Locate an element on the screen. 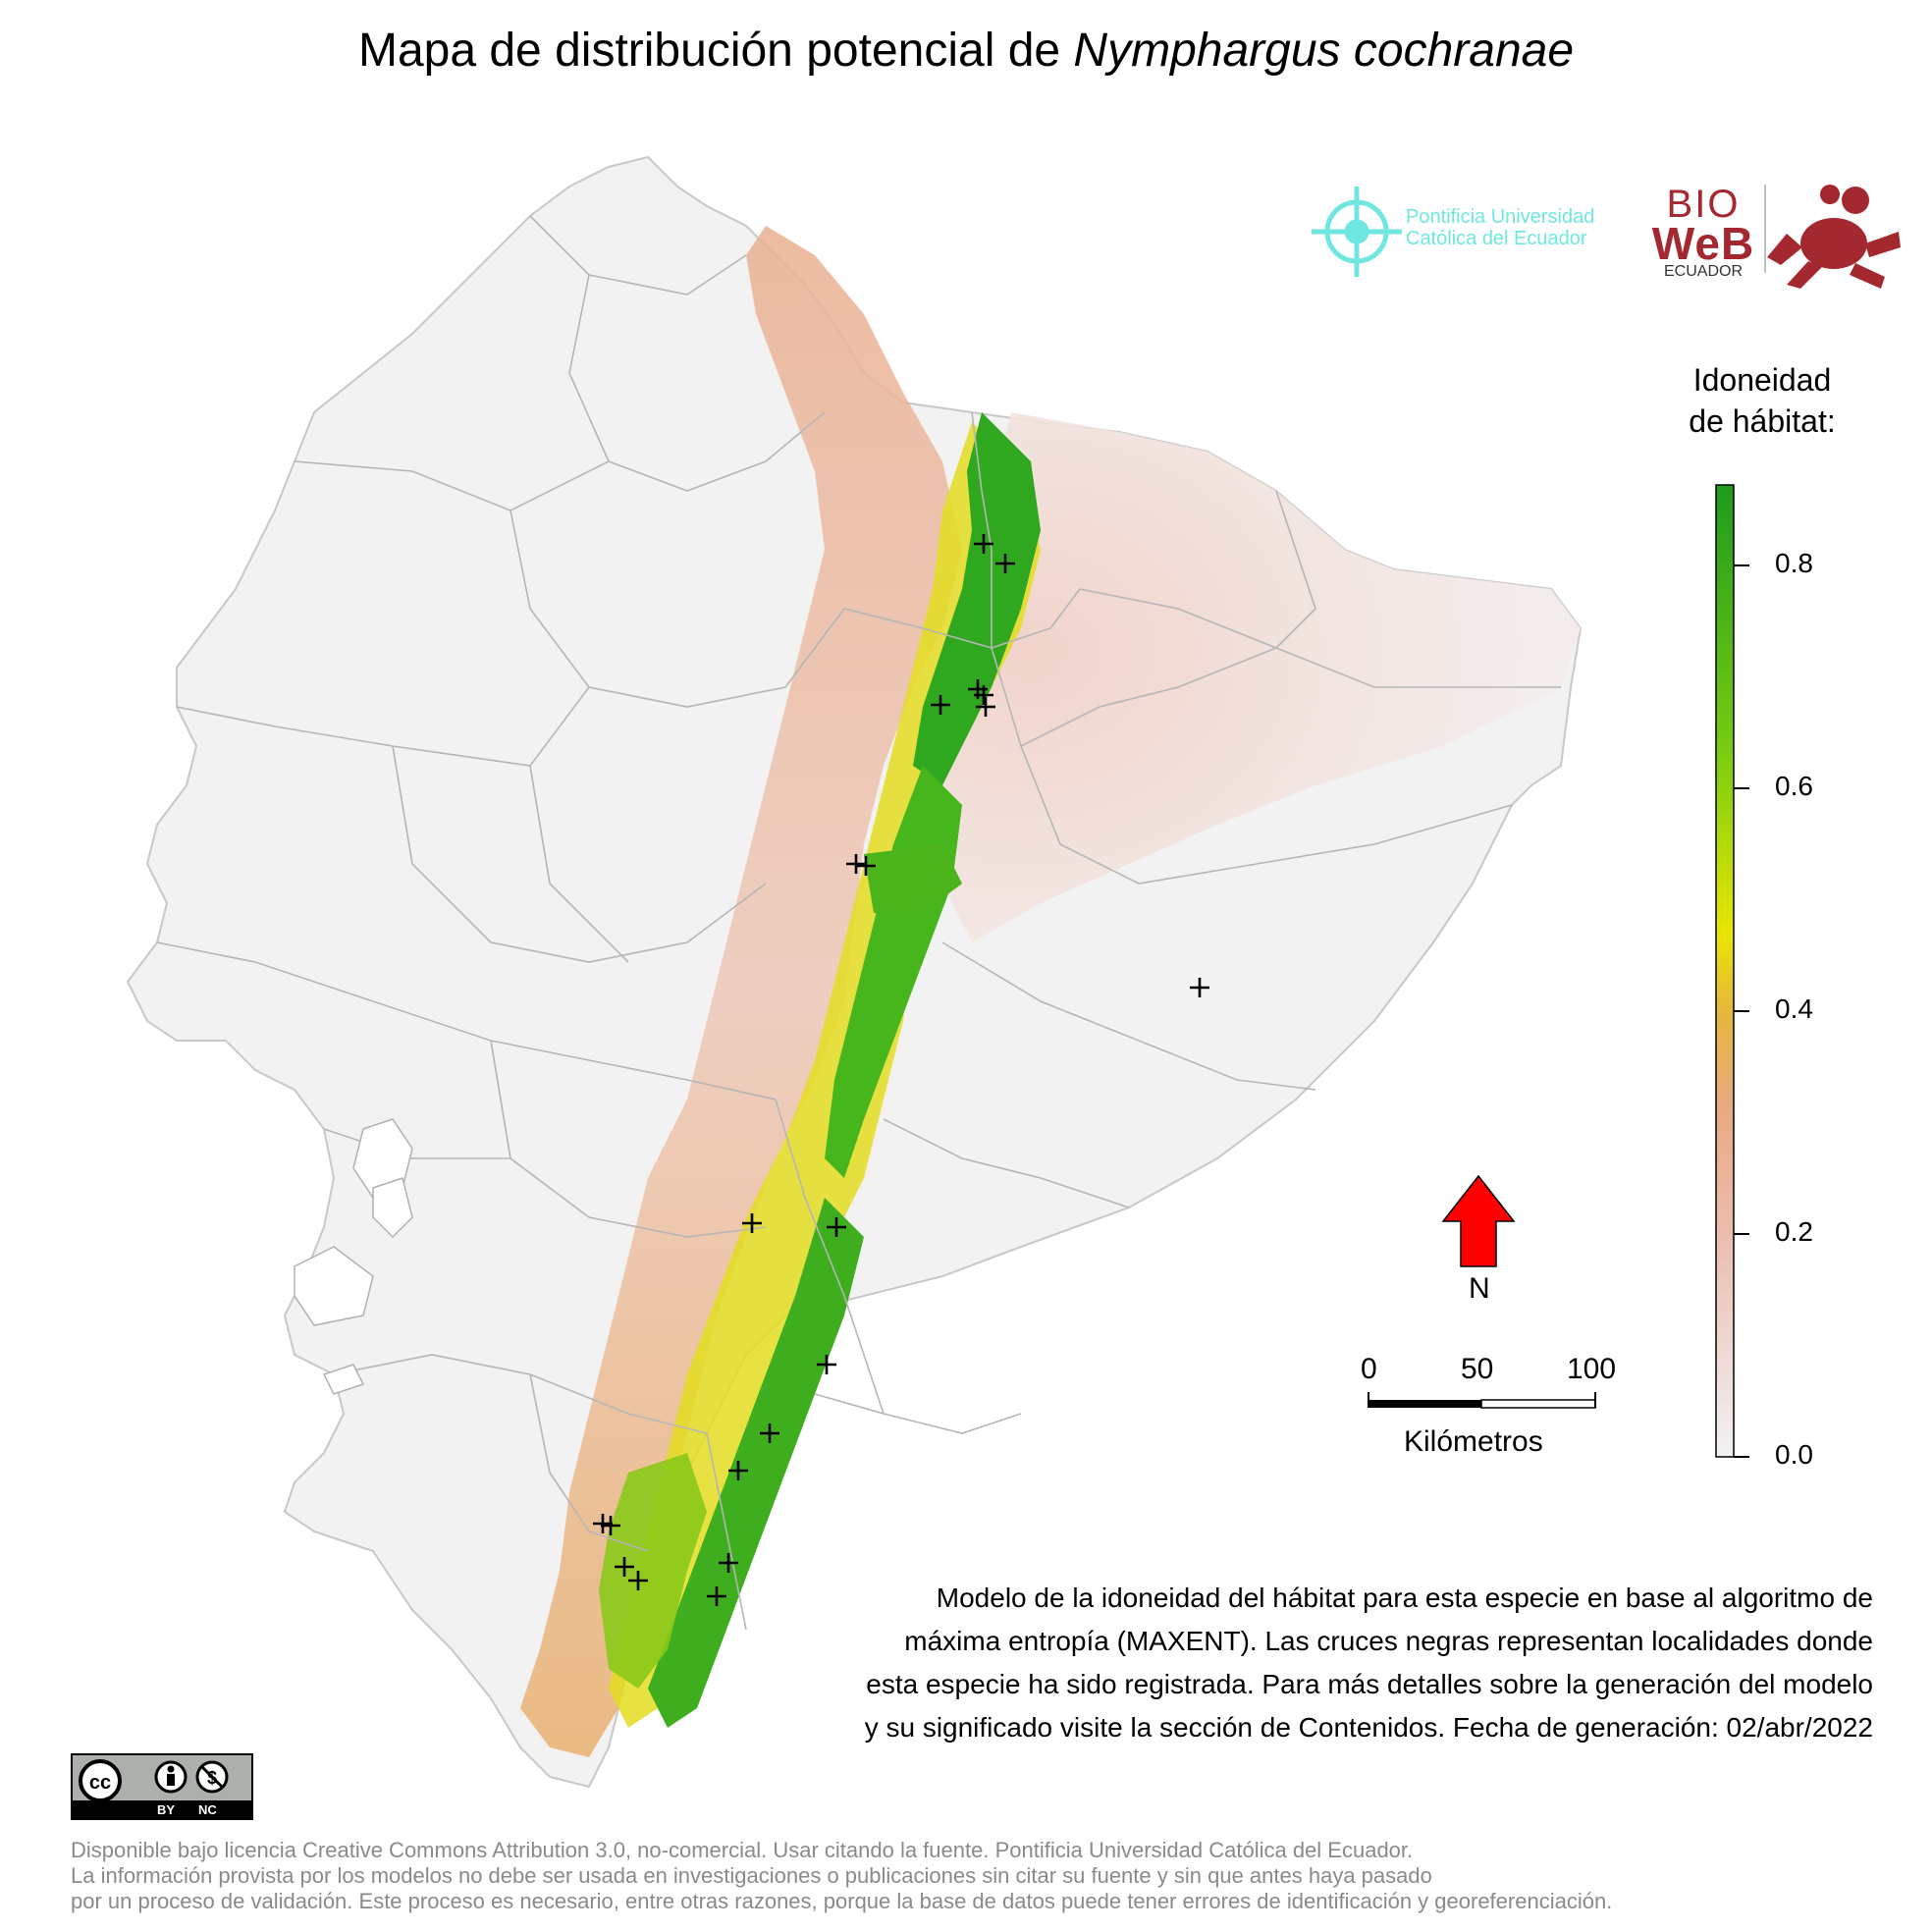 The height and width of the screenshot is (1932, 1932). scale-label-50: 50 is located at coordinates (1477, 1369).